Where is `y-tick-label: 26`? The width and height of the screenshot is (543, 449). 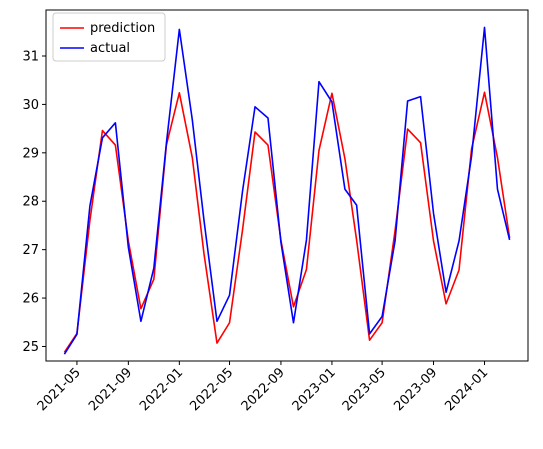 y-tick-label: 26 is located at coordinates (30, 299).